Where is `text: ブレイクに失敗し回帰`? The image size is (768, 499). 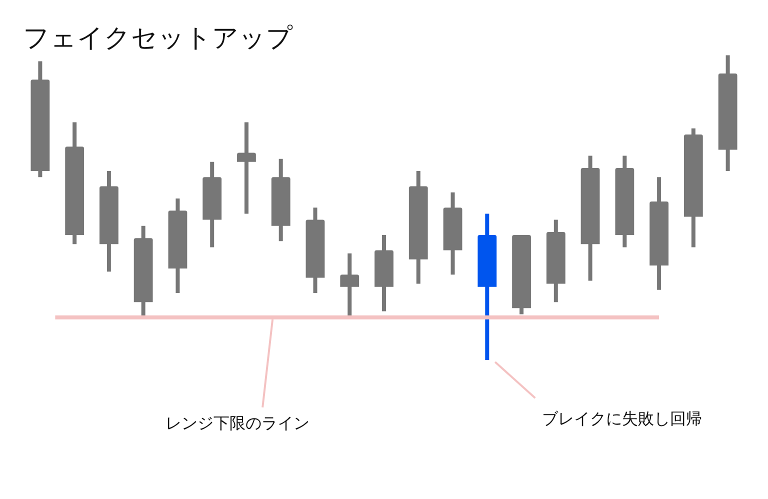 text: ブレイクに失敗し回帰 is located at coordinates (622, 418).